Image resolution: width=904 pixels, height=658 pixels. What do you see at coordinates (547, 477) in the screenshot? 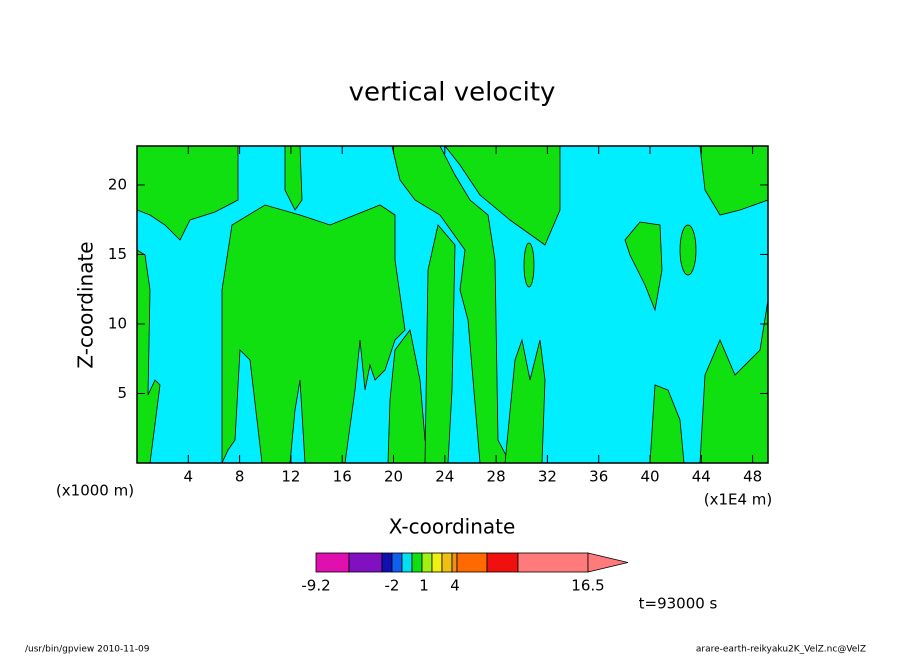
I see `x-tick-label: 32` at bounding box center [547, 477].